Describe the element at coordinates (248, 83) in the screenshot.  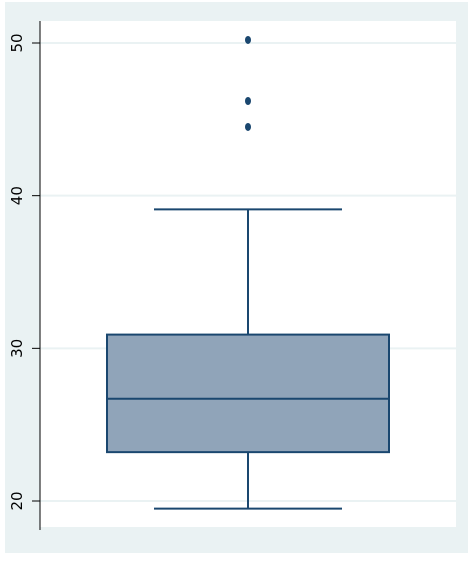
I see `outliers` at that location.